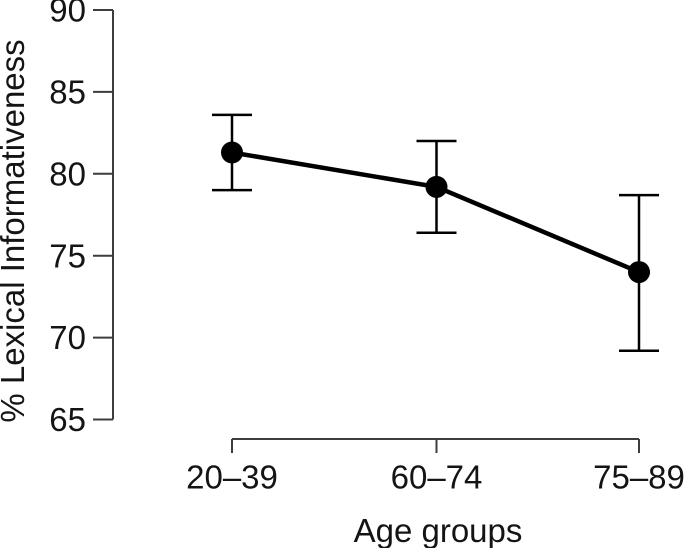  I want to click on y-tick-label: 70, so click(67, 337).